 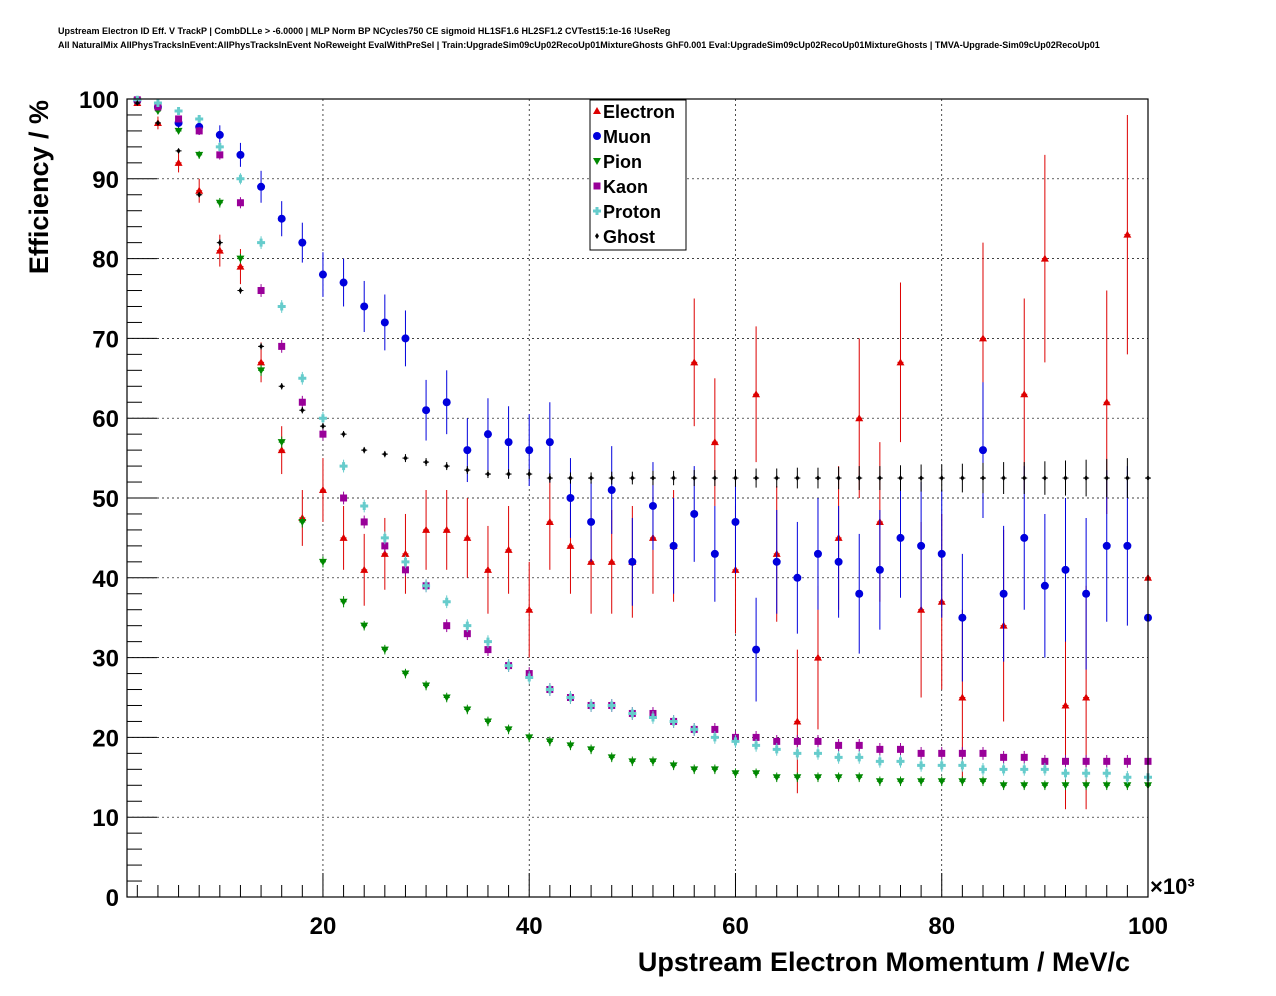 I want to click on x-axis-multiplier: ×10³, so click(x=1172, y=886).